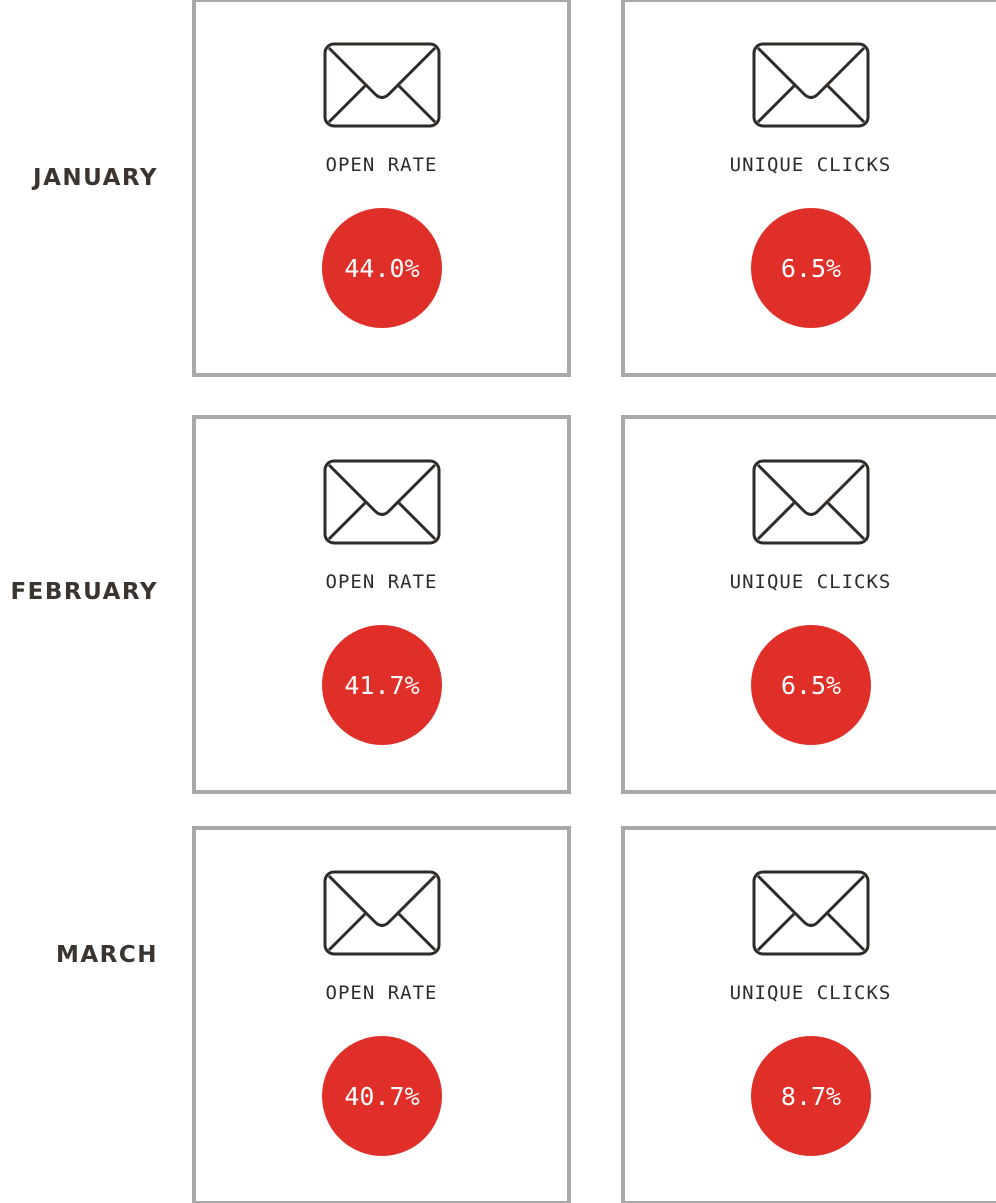  Describe the element at coordinates (382, 685) in the screenshot. I see `metric-value: 41.7%` at that location.